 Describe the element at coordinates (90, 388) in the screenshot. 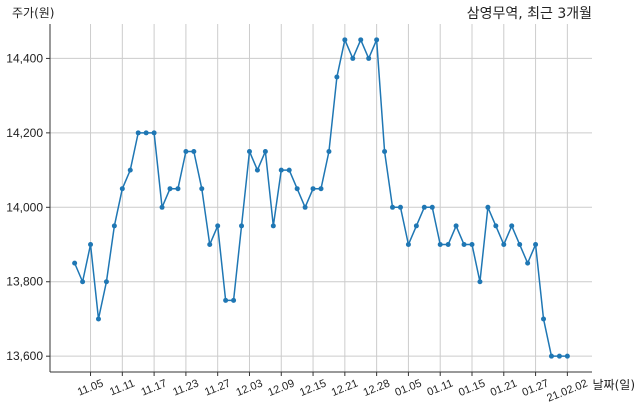

I see `x-tick-label: 11.05` at that location.